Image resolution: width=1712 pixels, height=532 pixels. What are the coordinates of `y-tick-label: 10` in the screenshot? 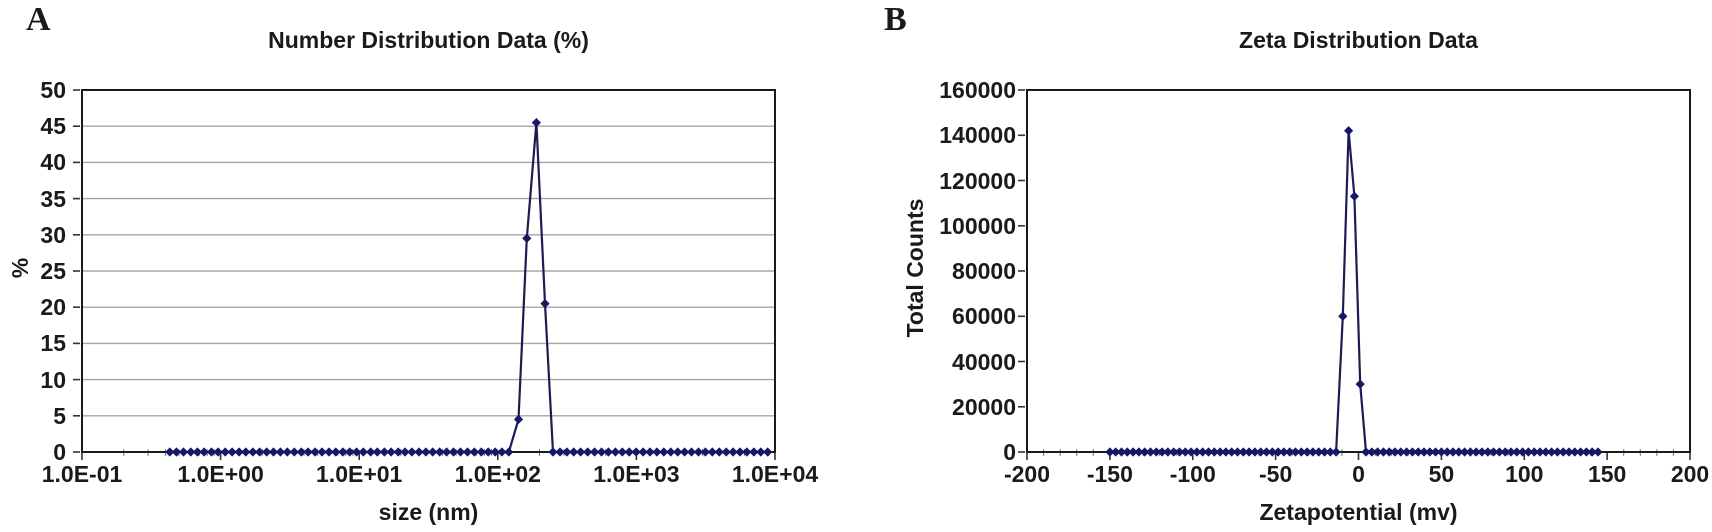 It's located at (53, 379).